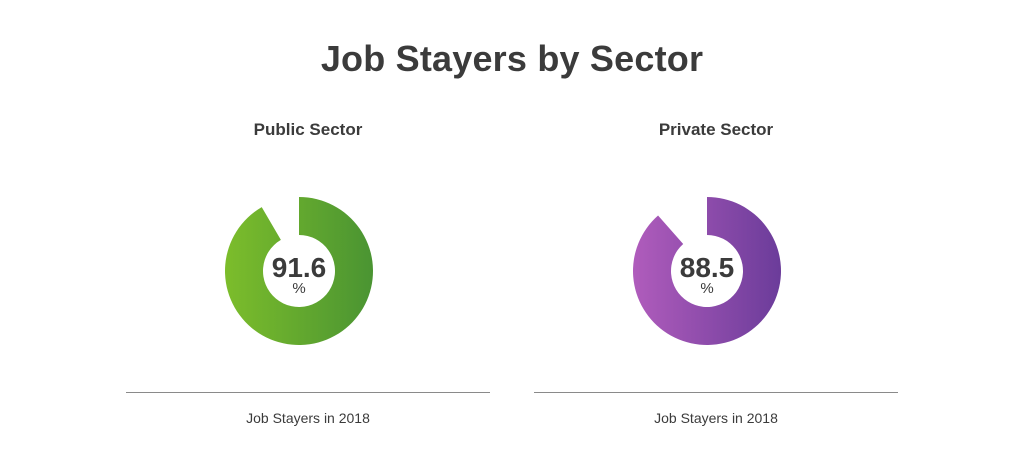 Image resolution: width=1024 pixels, height=471 pixels. I want to click on unit-label-public: %, so click(298, 288).